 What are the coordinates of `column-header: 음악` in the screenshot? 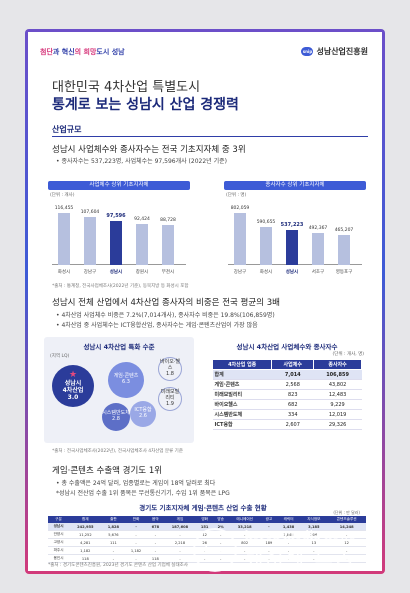 It's located at (155, 519).